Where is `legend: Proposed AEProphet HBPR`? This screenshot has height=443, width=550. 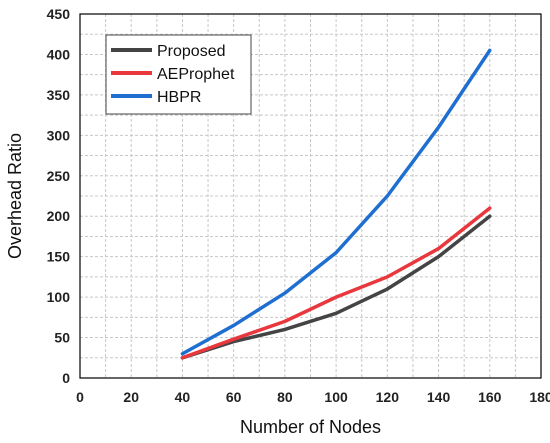
legend: Proposed AEProphet HBPR is located at coordinates (178, 74).